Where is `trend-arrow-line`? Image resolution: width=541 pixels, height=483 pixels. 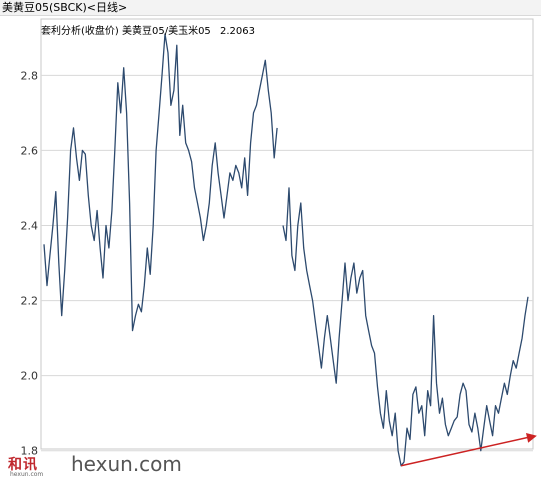 trend-arrow-line is located at coordinates (466, 451).